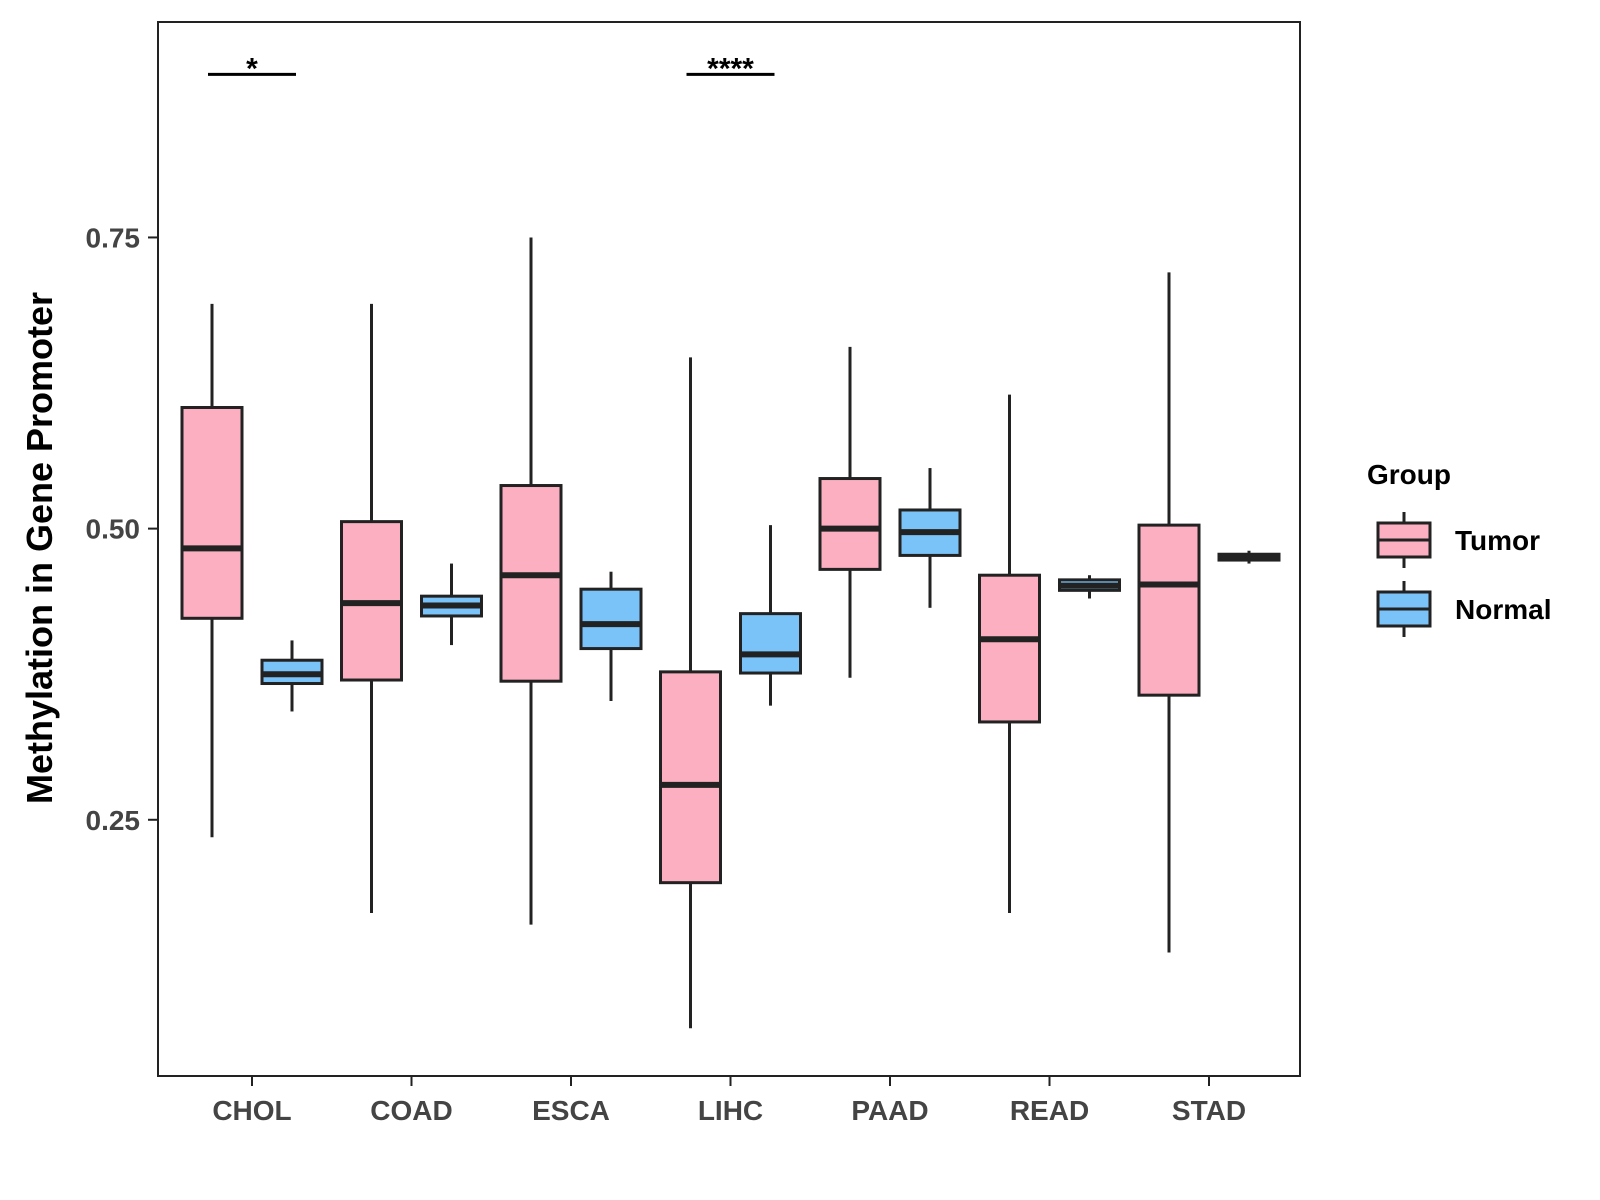 Image resolution: width=1600 pixels, height=1200 pixels. I want to click on box-tumor-read, so click(1009, 653).